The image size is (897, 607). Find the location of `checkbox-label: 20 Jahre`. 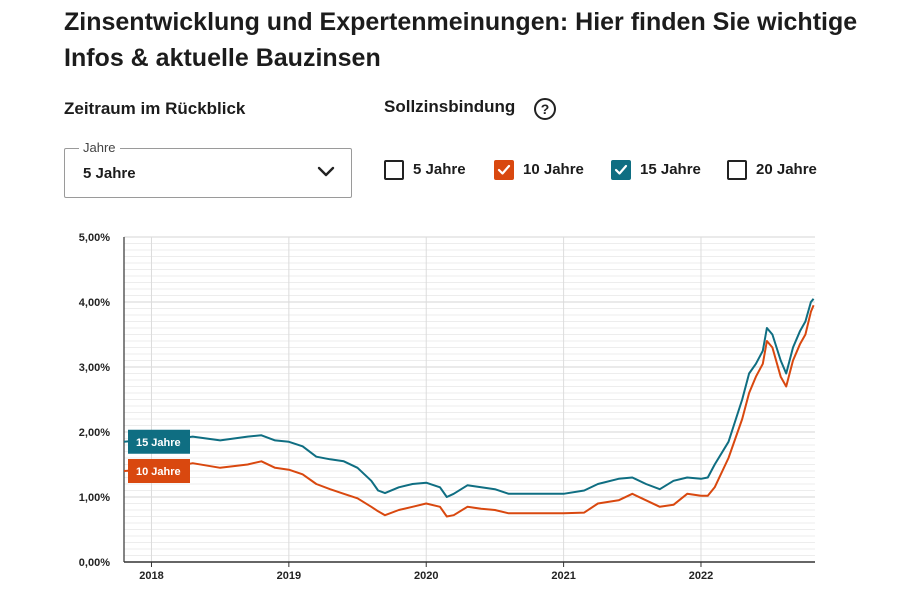

checkbox-label: 20 Jahre is located at coordinates (786, 169).